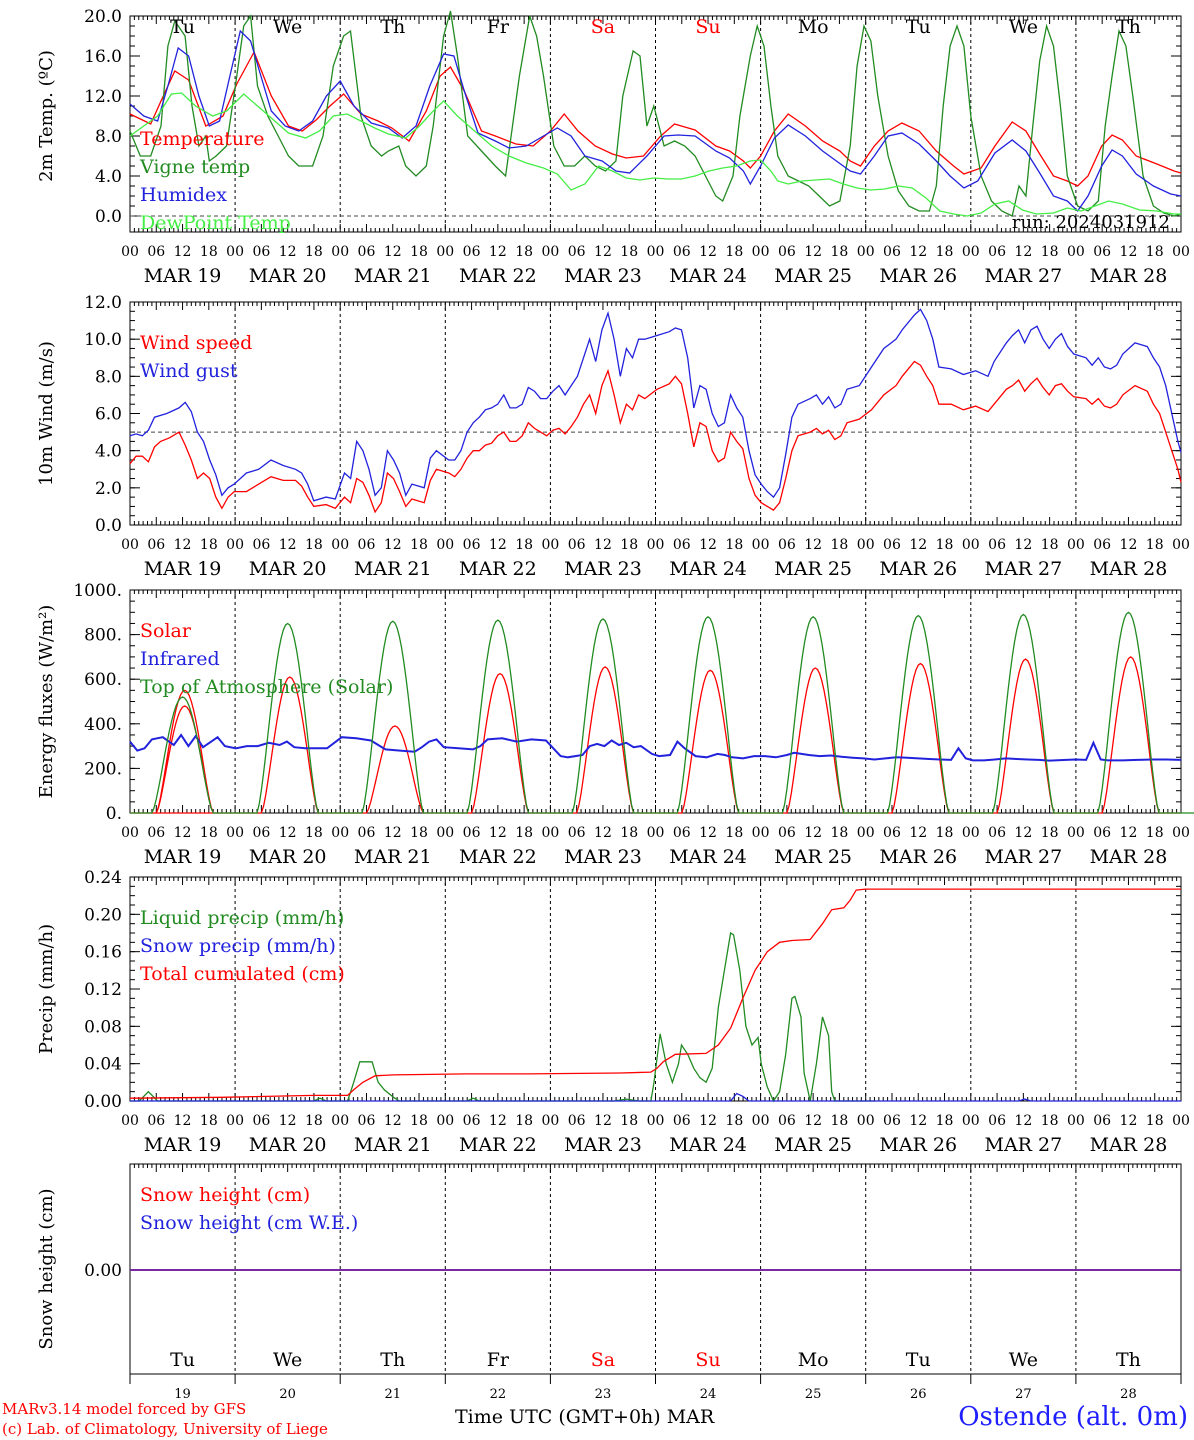  I want to click on x-date-label: MAR 23, so click(603, 857).